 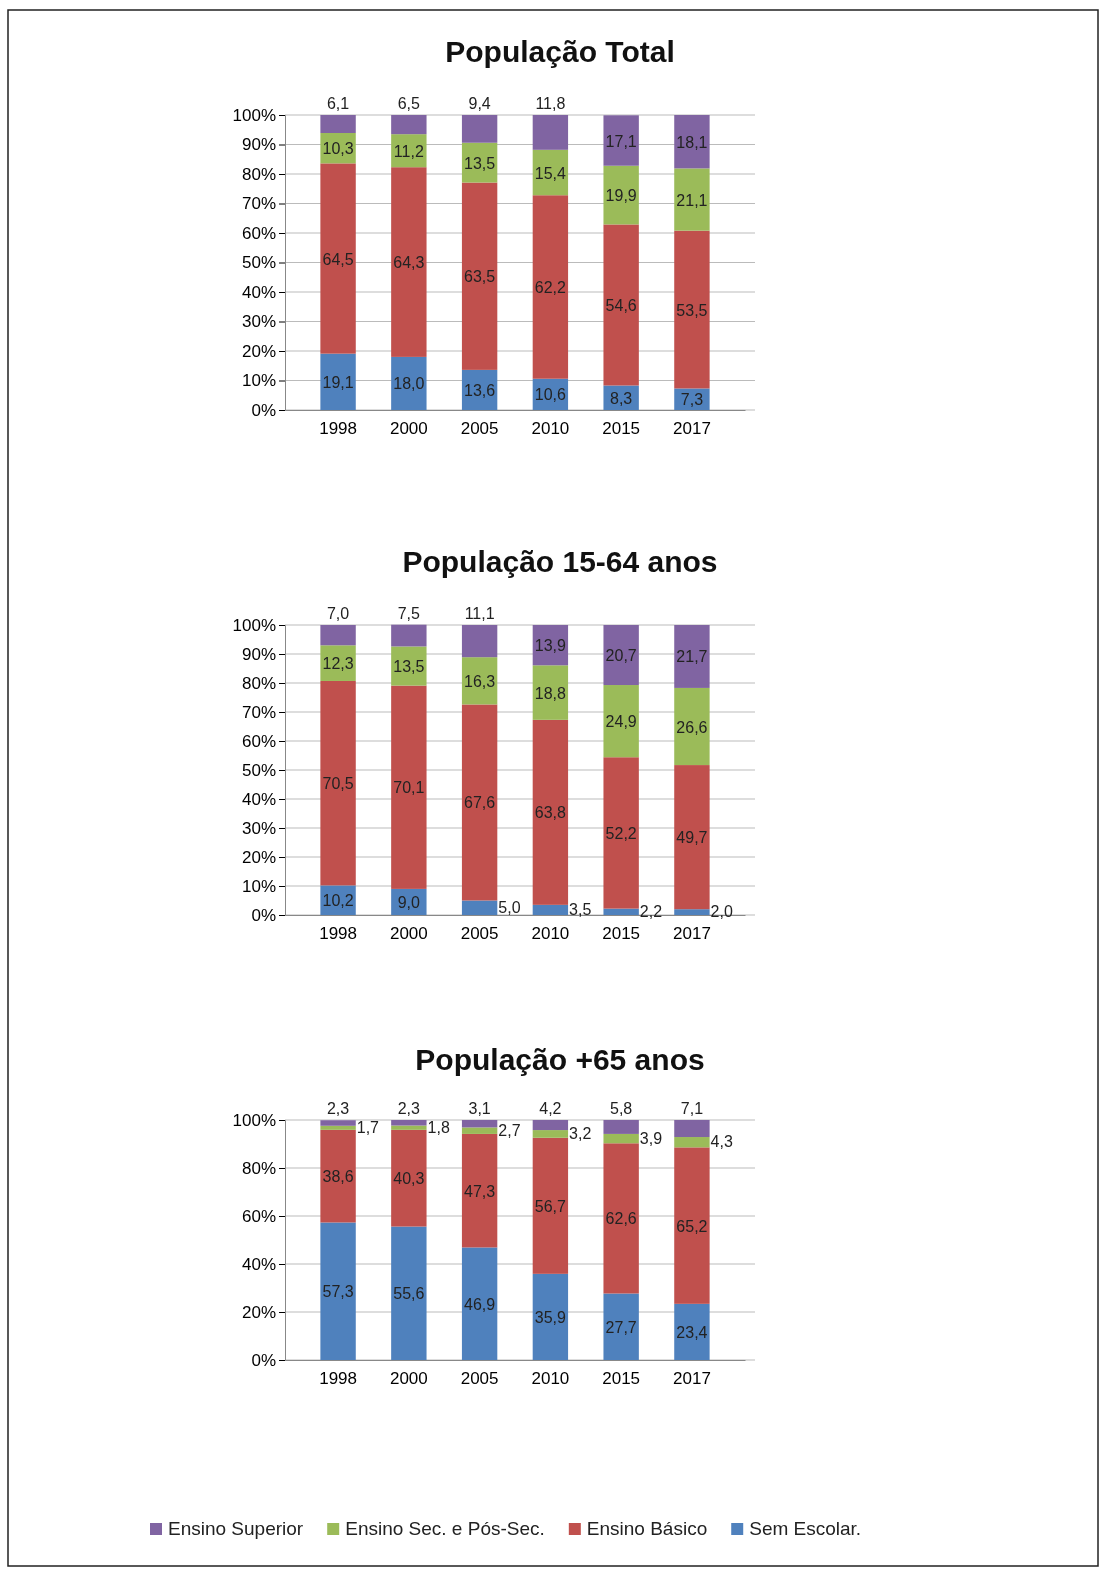 What do you see at coordinates (550, 813) in the screenshot?
I see `data-label: 63,8` at bounding box center [550, 813].